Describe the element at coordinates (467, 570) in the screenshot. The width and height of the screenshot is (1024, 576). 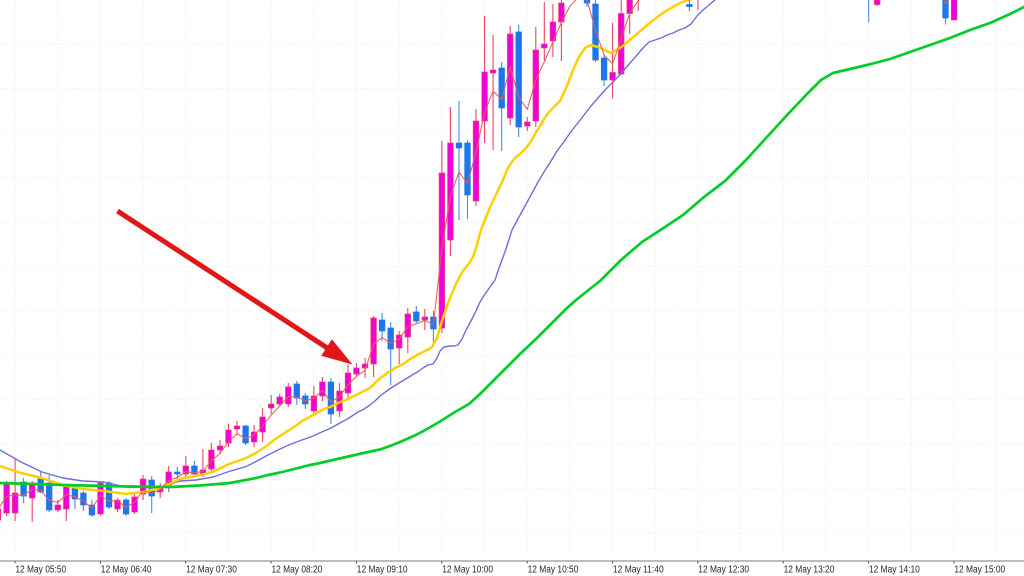
I see `svg-text: 12 May 10:00` at that location.